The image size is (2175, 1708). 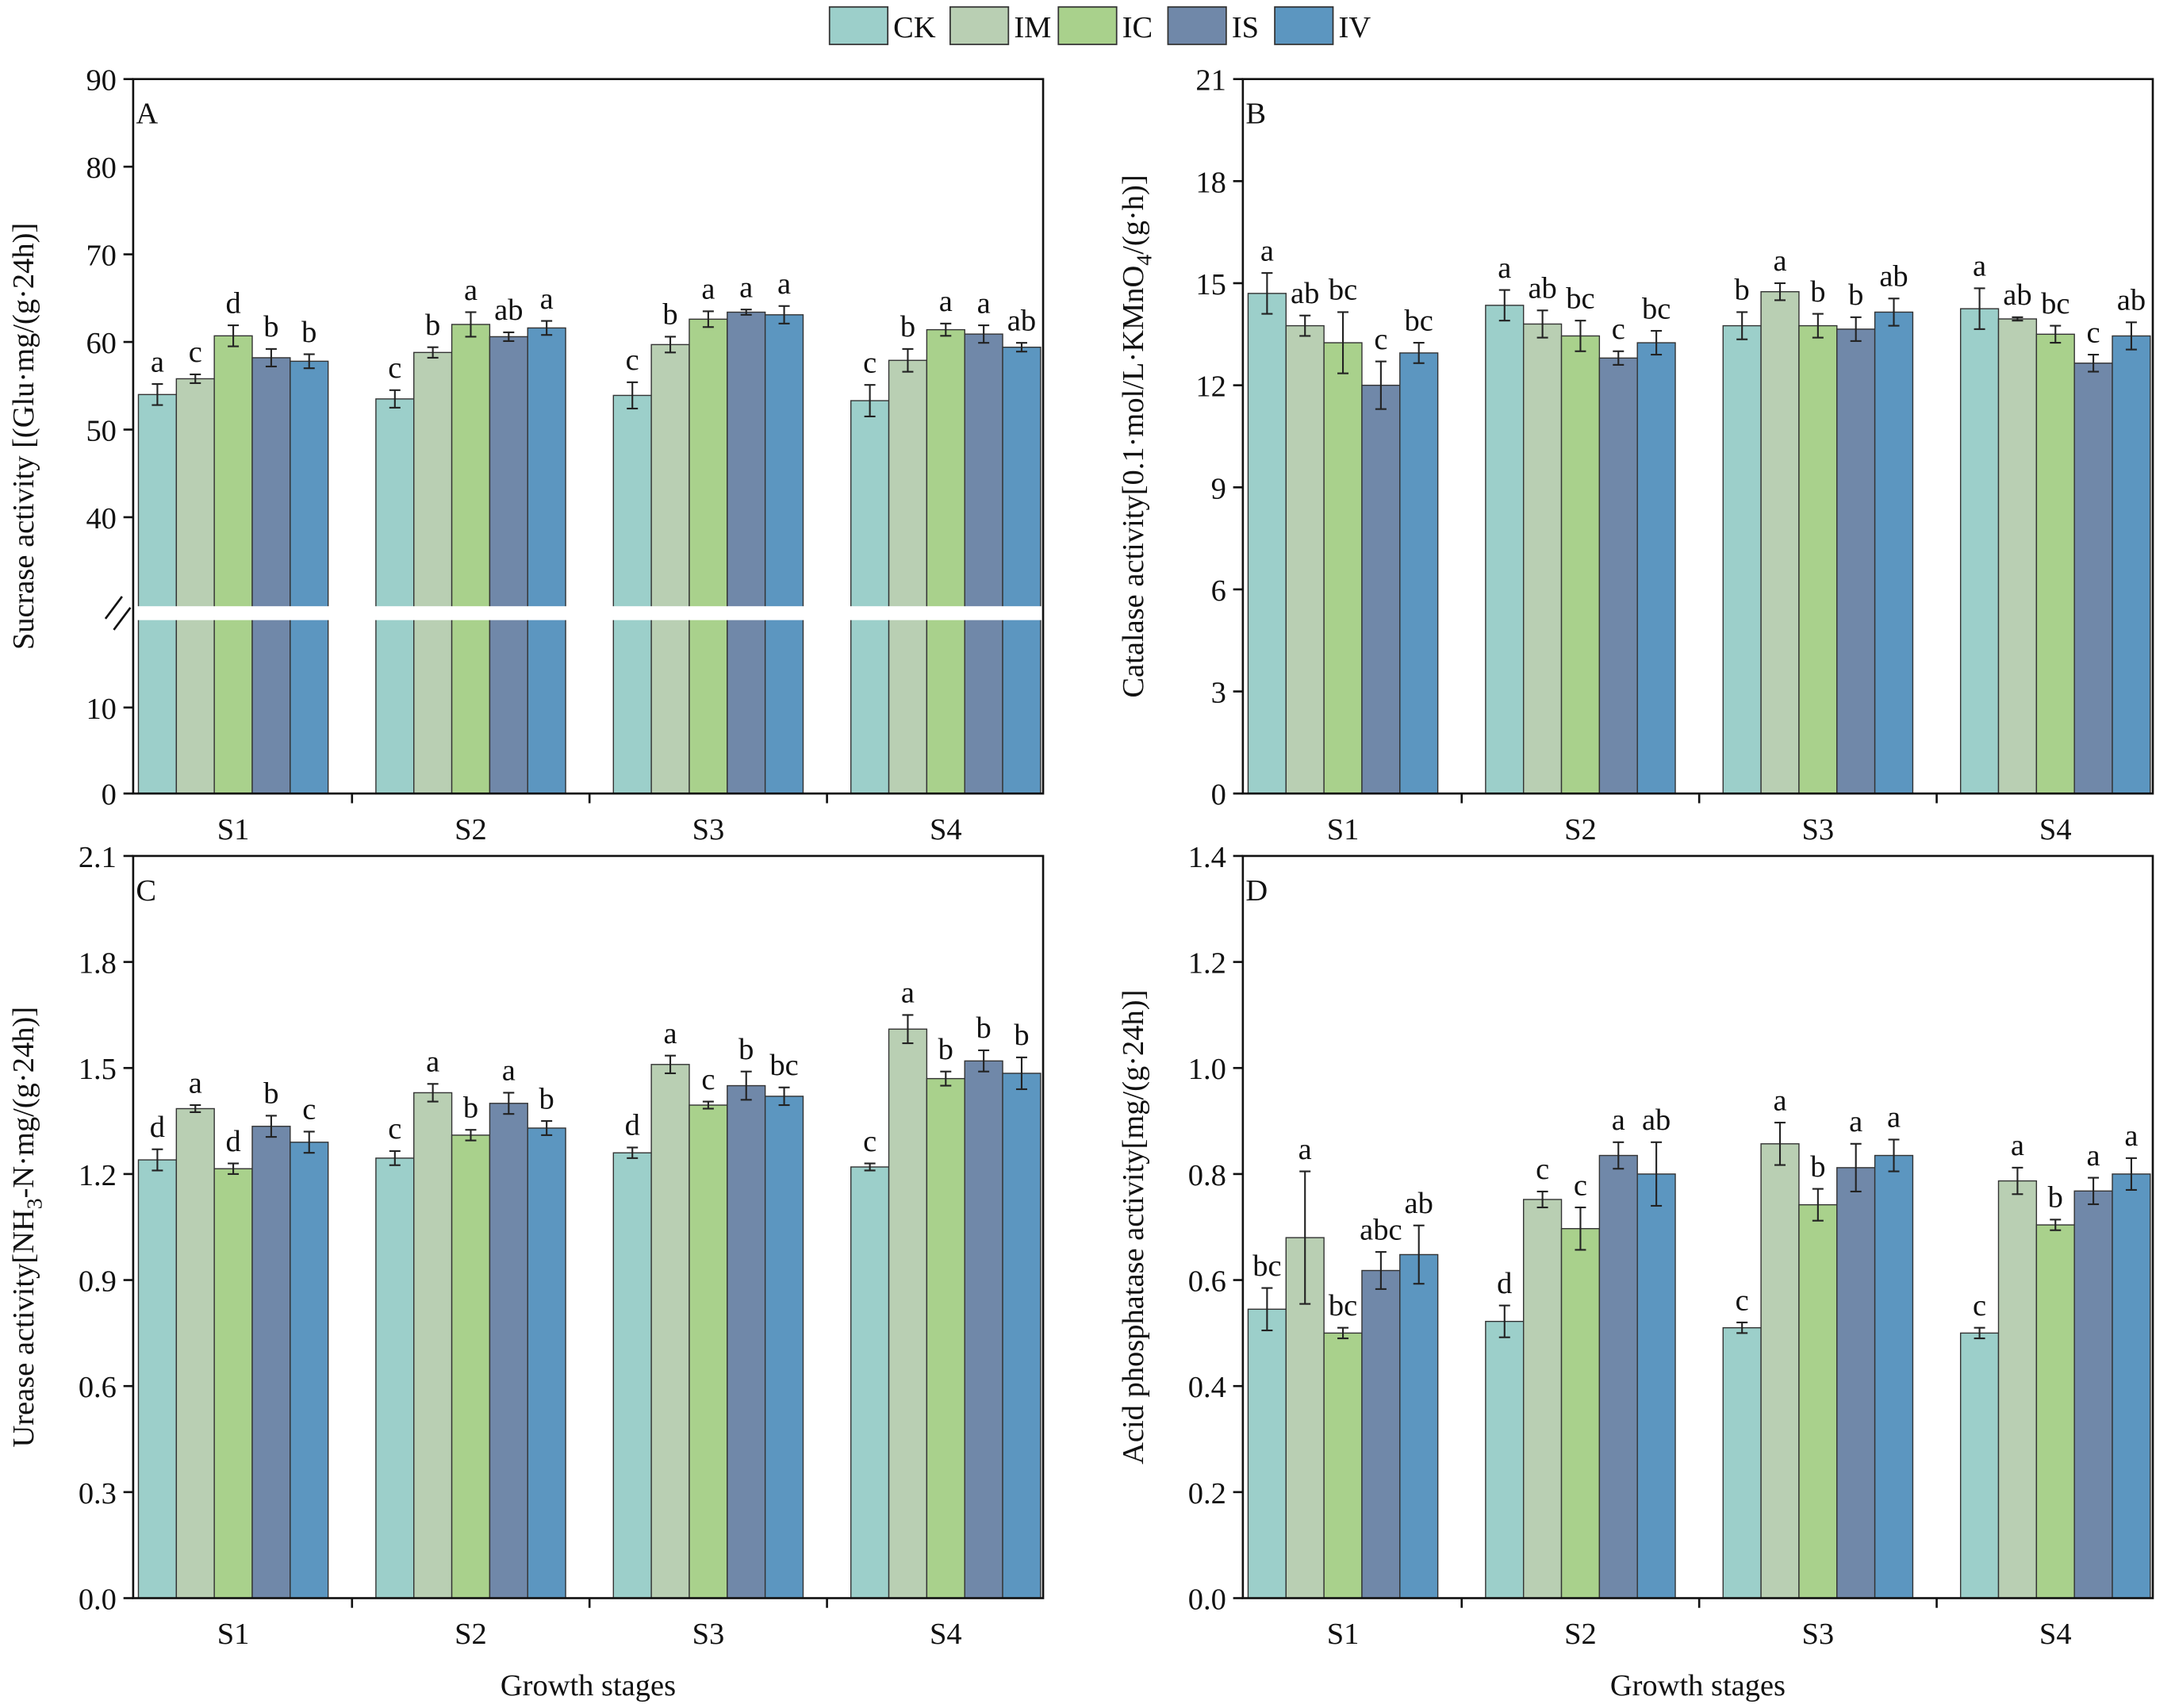 I want to click on x-axis-title: Growth stages, so click(x=588, y=1685).